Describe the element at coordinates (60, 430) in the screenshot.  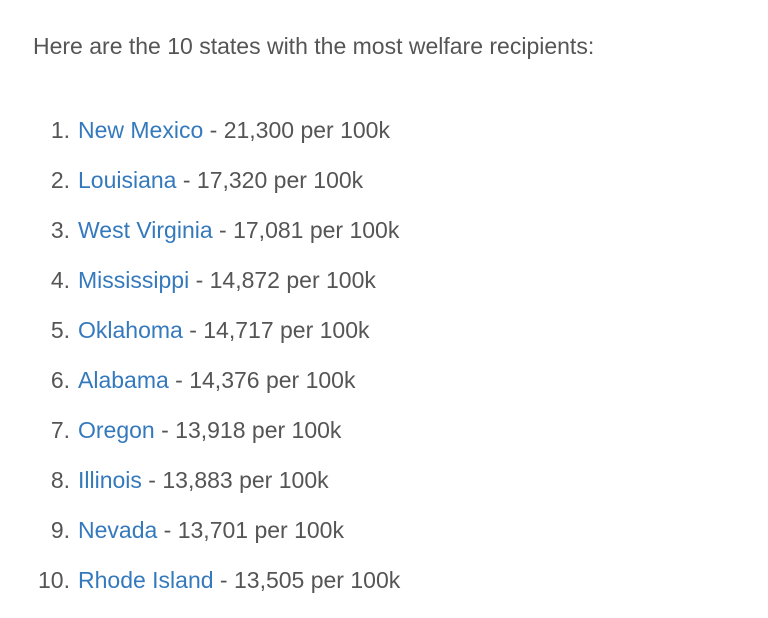
I see `rank-number: 7.` at that location.